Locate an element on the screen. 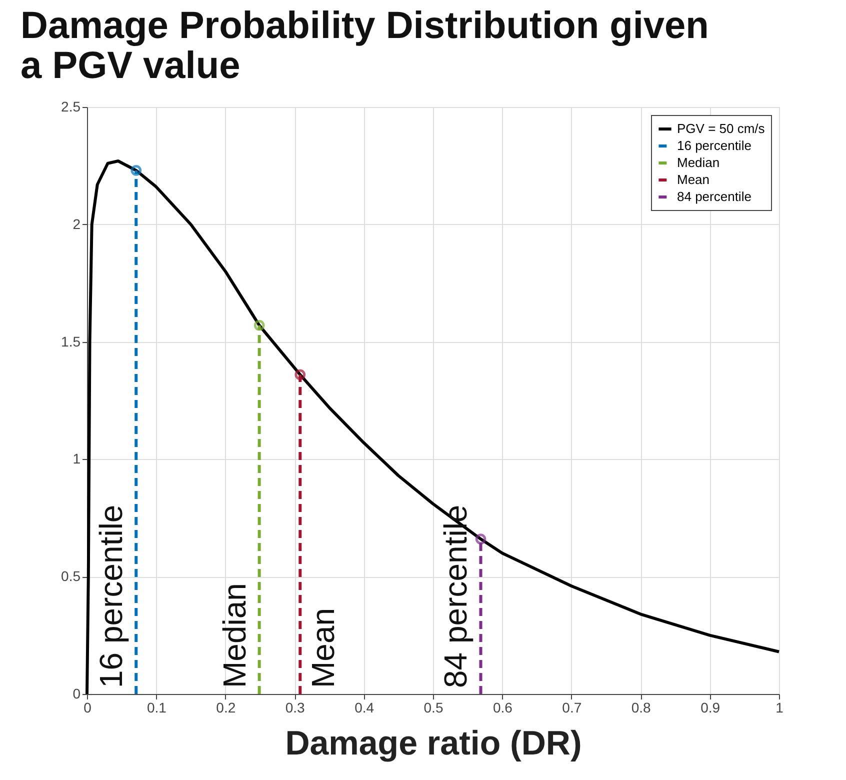 This screenshot has width=846, height=780. x-tick-label: 0.3 is located at coordinates (295, 708).